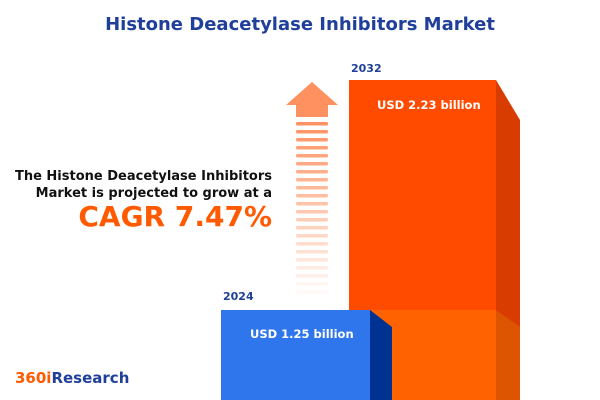  What do you see at coordinates (302, 334) in the screenshot?
I see `value-2024-label: USD 1.25 billion` at bounding box center [302, 334].